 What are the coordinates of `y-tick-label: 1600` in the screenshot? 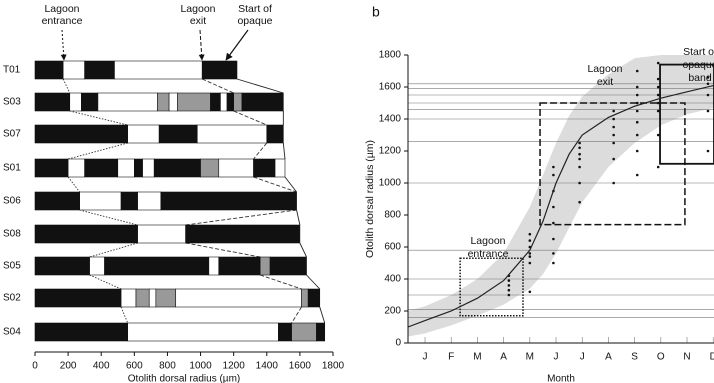 It's located at (390, 87).